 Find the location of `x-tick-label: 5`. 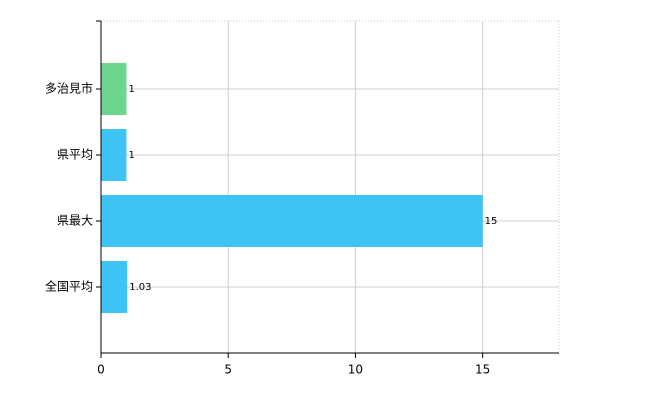

x-tick-label: 5 is located at coordinates (228, 370).